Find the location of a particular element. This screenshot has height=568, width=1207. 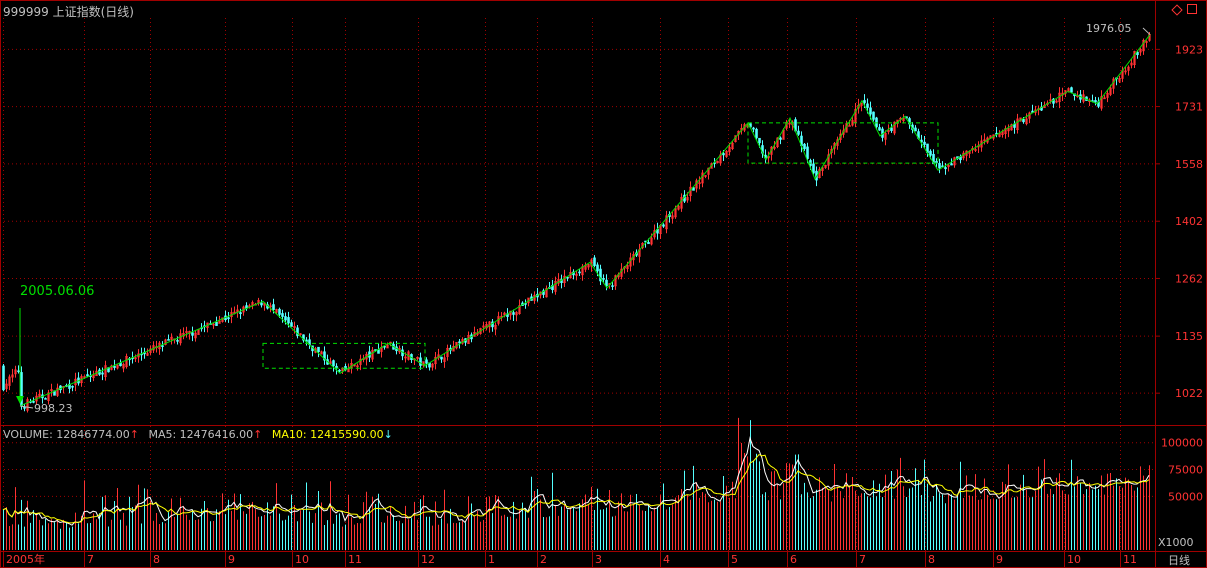

time-label: 2005年 is located at coordinates (25, 559).